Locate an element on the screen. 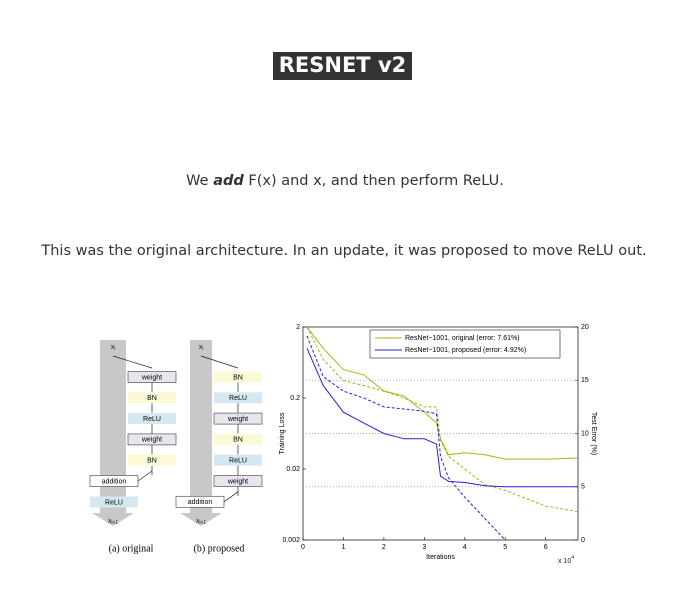 Image resolution: width=696 pixels, height=609 pixels. title-box is located at coordinates (342, 66).